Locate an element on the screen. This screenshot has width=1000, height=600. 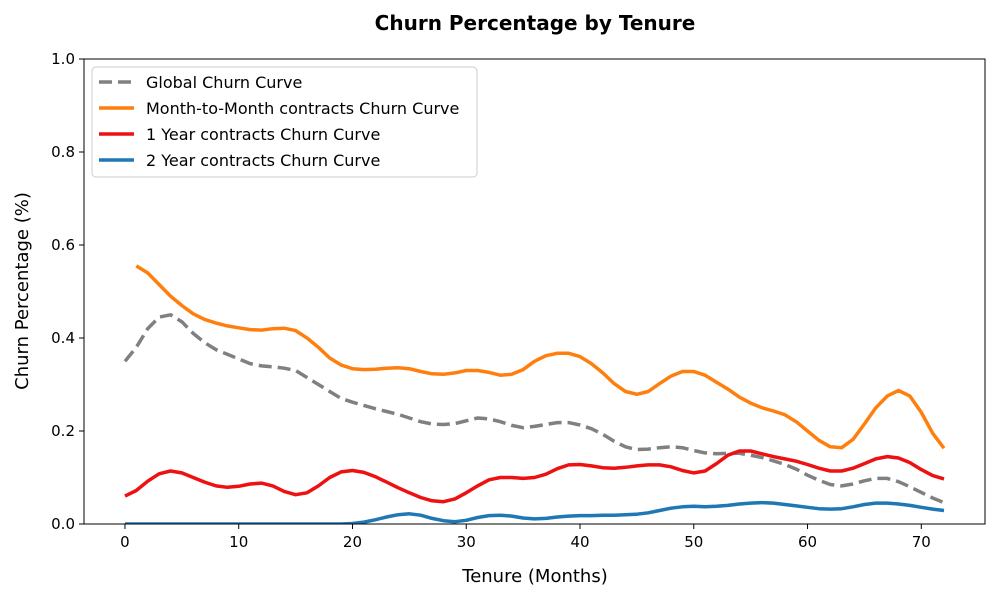
legend-label: Global Churn Curve is located at coordinates (224, 82).